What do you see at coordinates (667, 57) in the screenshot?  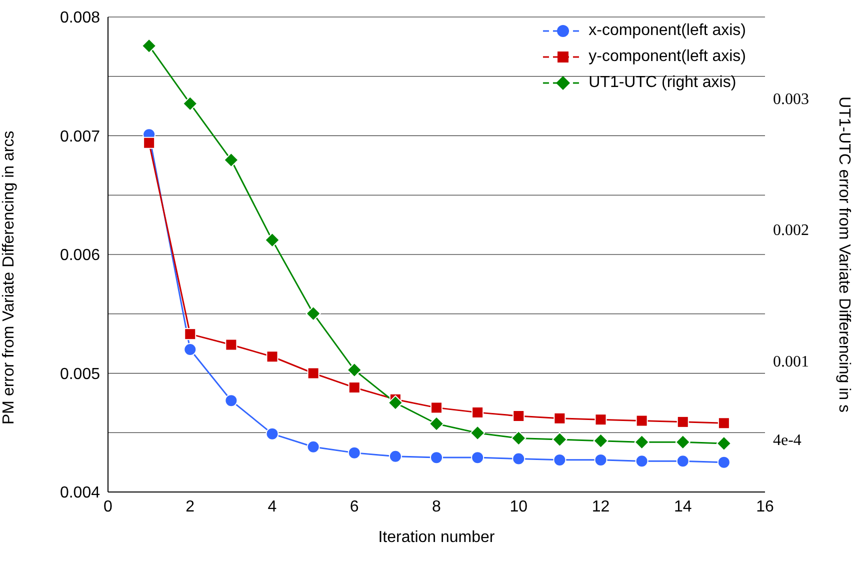 I see `legend-label: y-component(left axis)` at bounding box center [667, 57].